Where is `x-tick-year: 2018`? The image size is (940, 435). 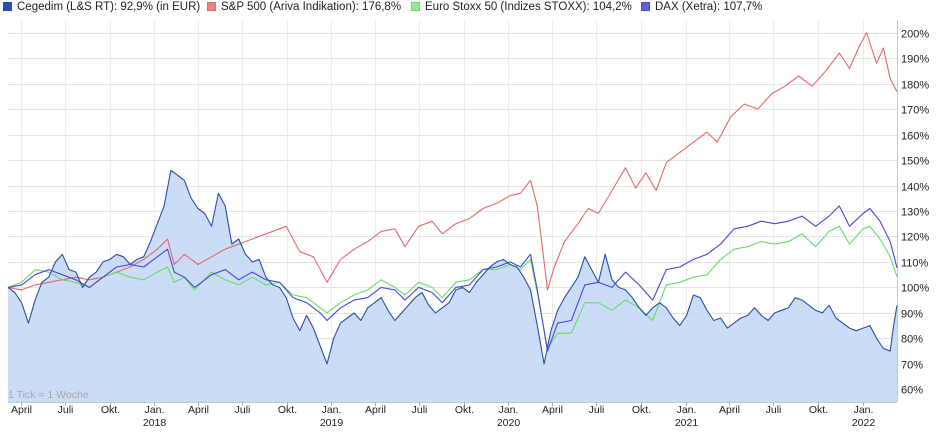 x-tick-year: 2018 is located at coordinates (155, 423).